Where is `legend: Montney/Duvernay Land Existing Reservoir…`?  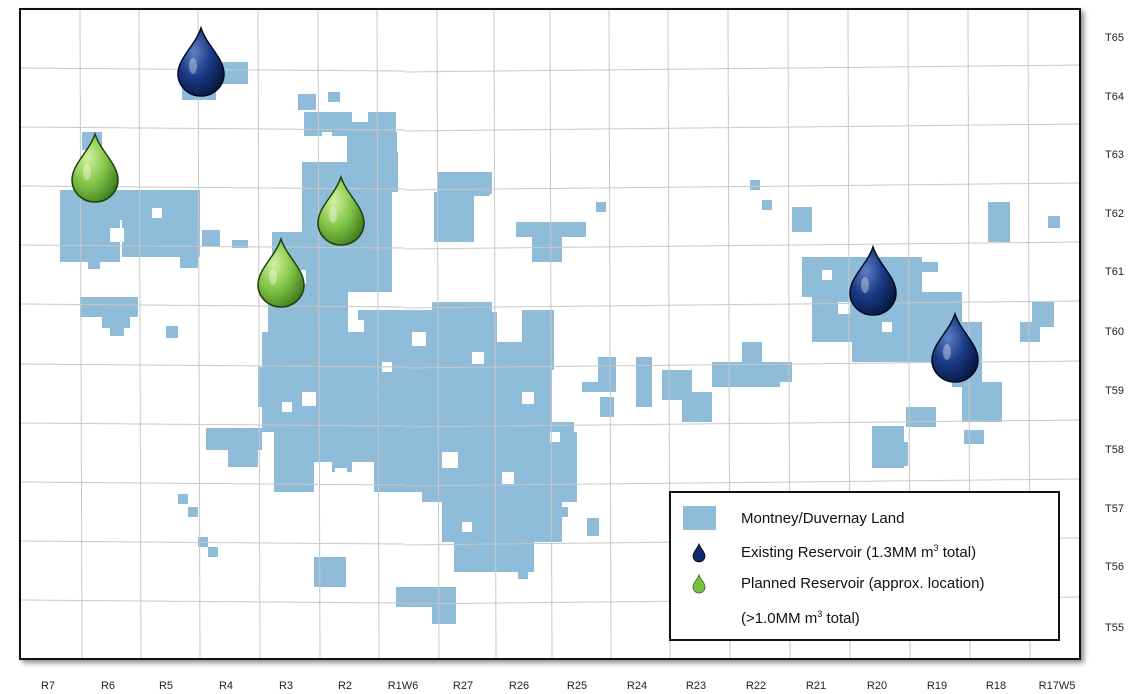 legend: Montney/Duvernay Land Existing Reservoir… is located at coordinates (864, 566).